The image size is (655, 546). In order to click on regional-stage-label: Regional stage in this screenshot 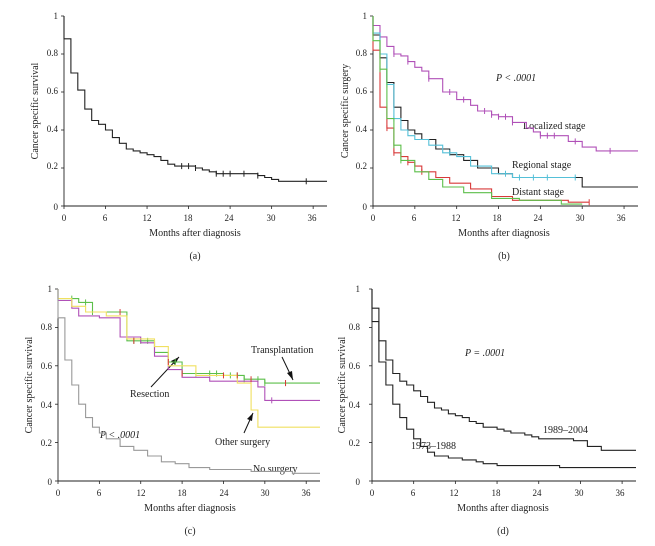, I will do `click(542, 165)`.